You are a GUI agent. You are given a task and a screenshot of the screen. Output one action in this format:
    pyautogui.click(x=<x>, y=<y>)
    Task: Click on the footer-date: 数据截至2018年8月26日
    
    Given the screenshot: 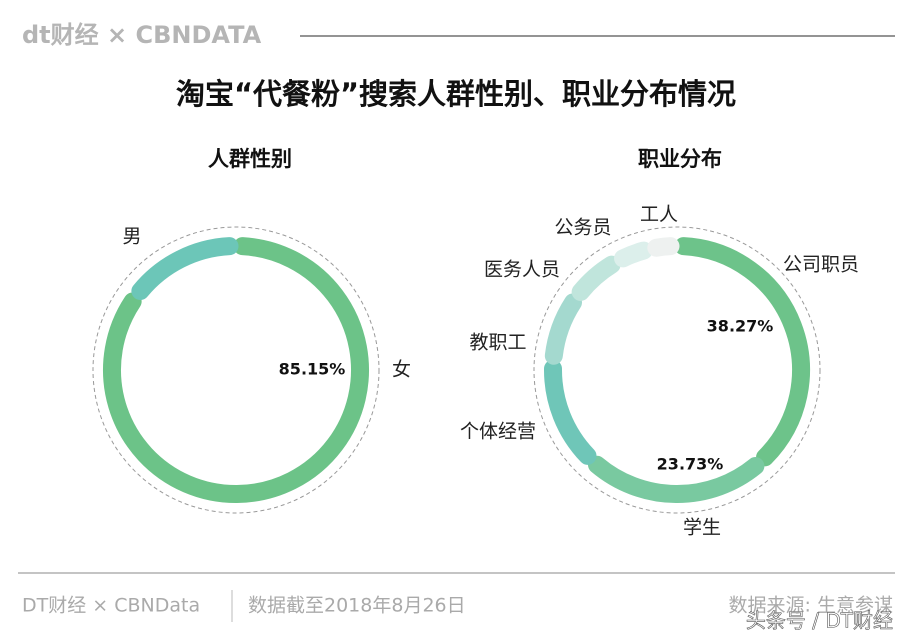 What is the action you would take?
    pyautogui.click(x=357, y=606)
    